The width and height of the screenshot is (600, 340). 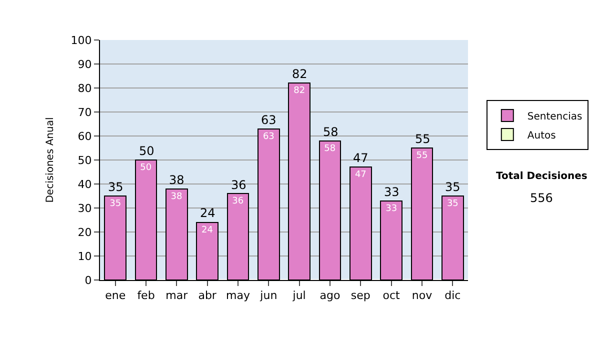 I want to click on x-tick-label: mar, so click(x=177, y=295).